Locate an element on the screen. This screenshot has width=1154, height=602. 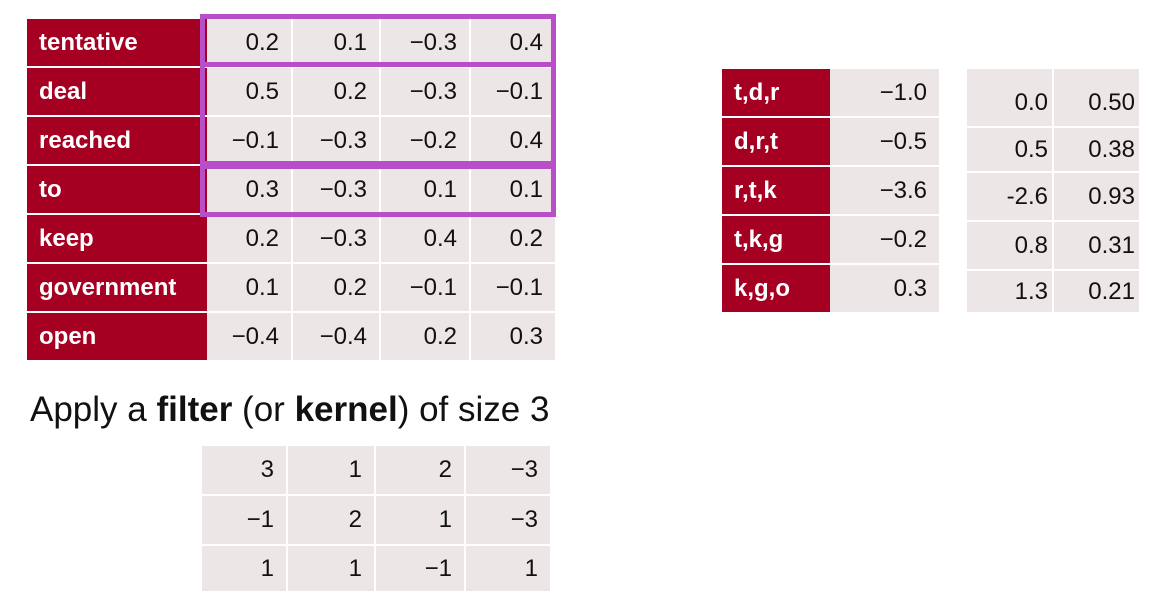
output-value: −1.0 is located at coordinates (884, 93).